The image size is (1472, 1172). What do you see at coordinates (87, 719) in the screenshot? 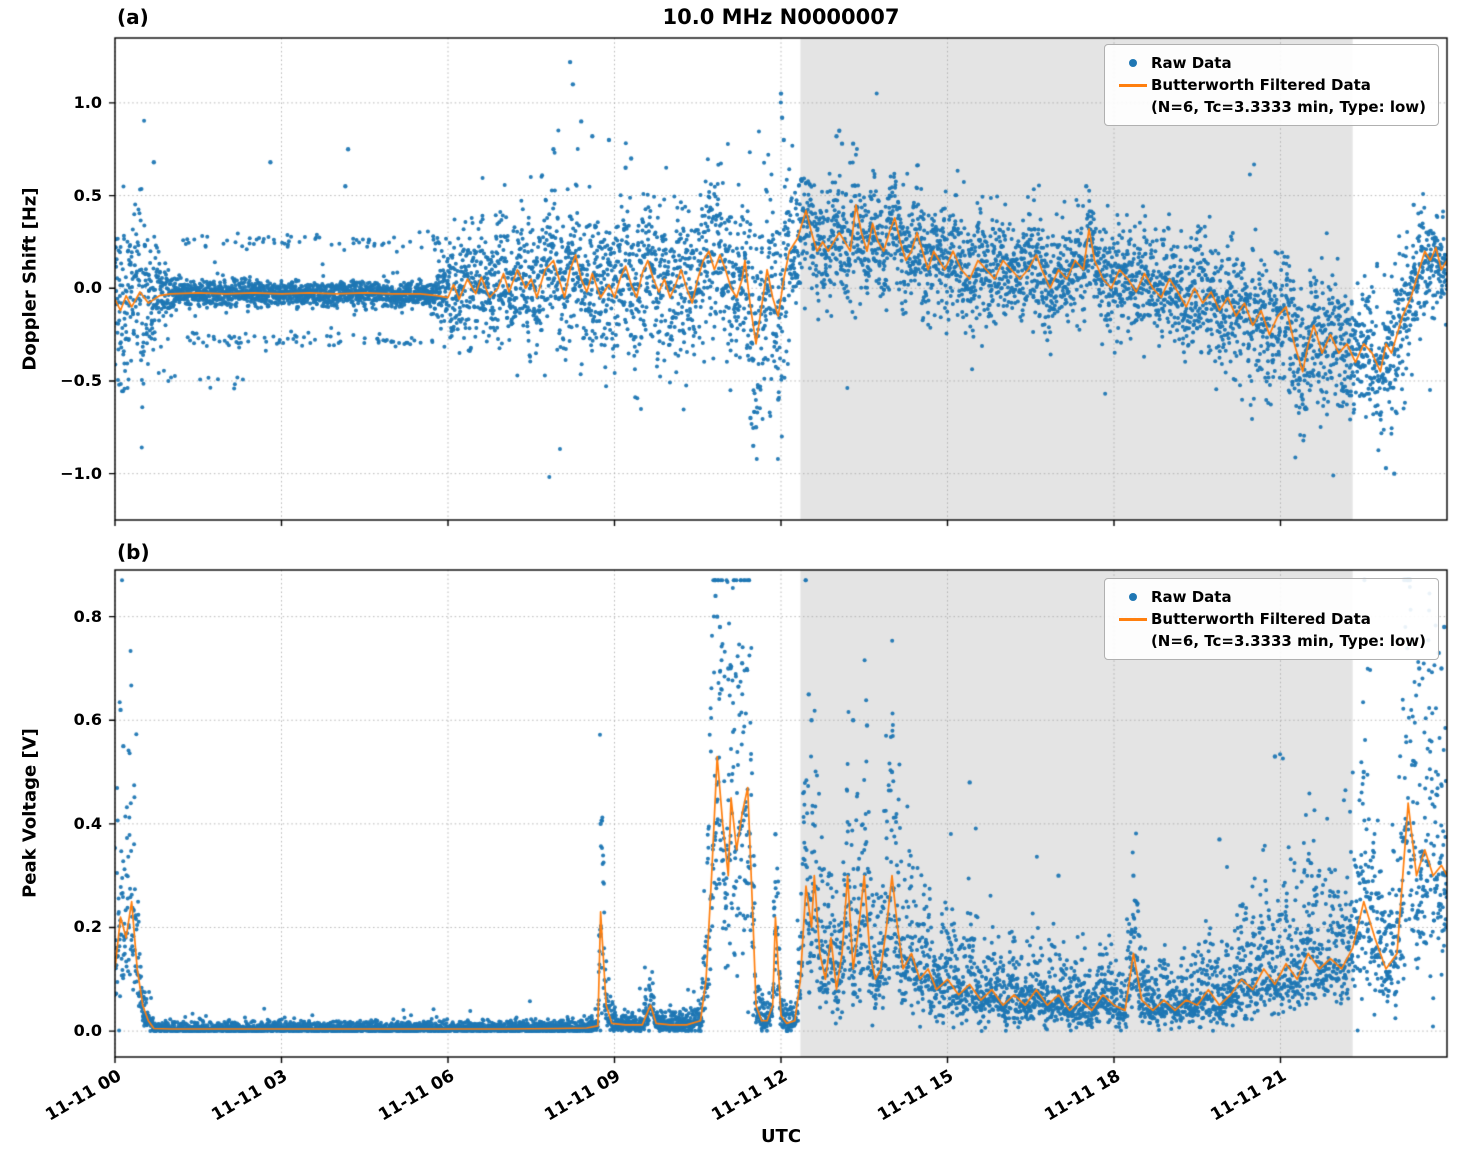
I see `ytick-b-0.6: 0.6` at bounding box center [87, 719].